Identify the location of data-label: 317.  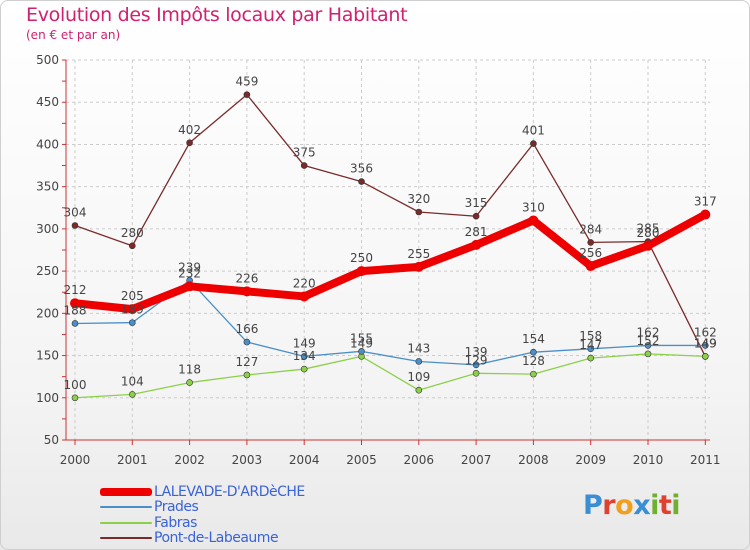
(705, 202).